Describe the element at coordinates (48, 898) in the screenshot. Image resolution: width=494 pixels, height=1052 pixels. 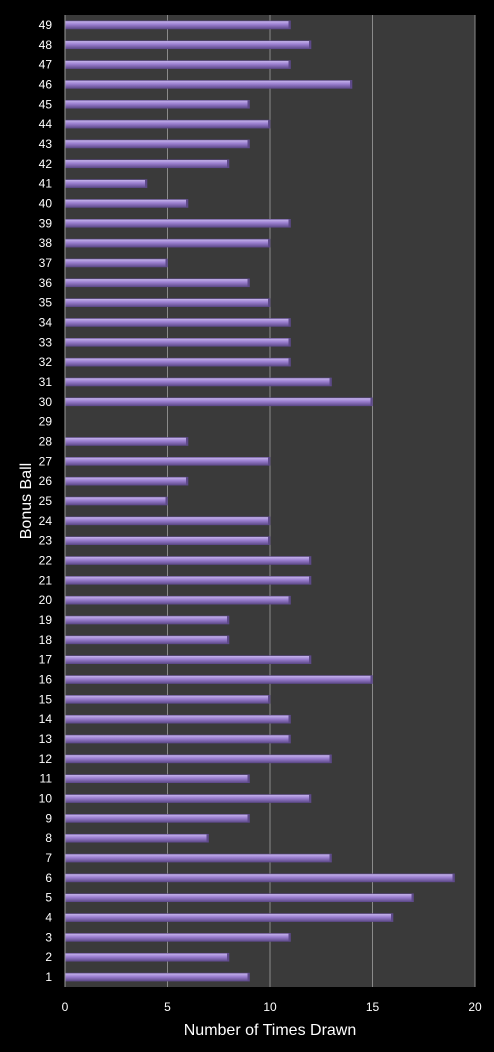
I see `y-tick-label: 5` at that location.